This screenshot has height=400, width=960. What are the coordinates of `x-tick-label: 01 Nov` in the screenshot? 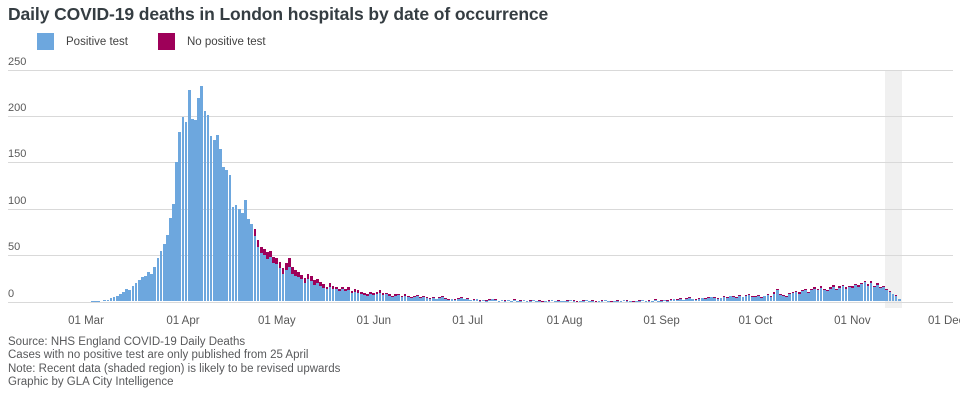 It's located at (852, 321).